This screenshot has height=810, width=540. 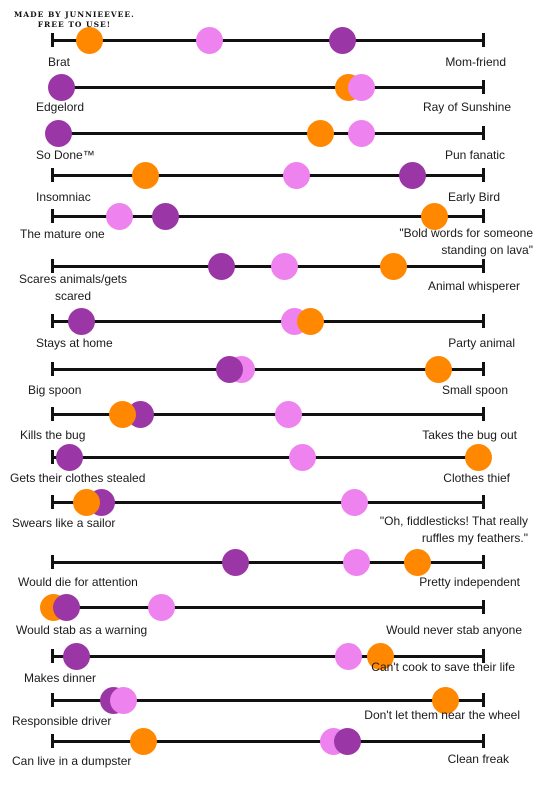 I want to click on right-trait-label: Early Bird, so click(x=473, y=197).